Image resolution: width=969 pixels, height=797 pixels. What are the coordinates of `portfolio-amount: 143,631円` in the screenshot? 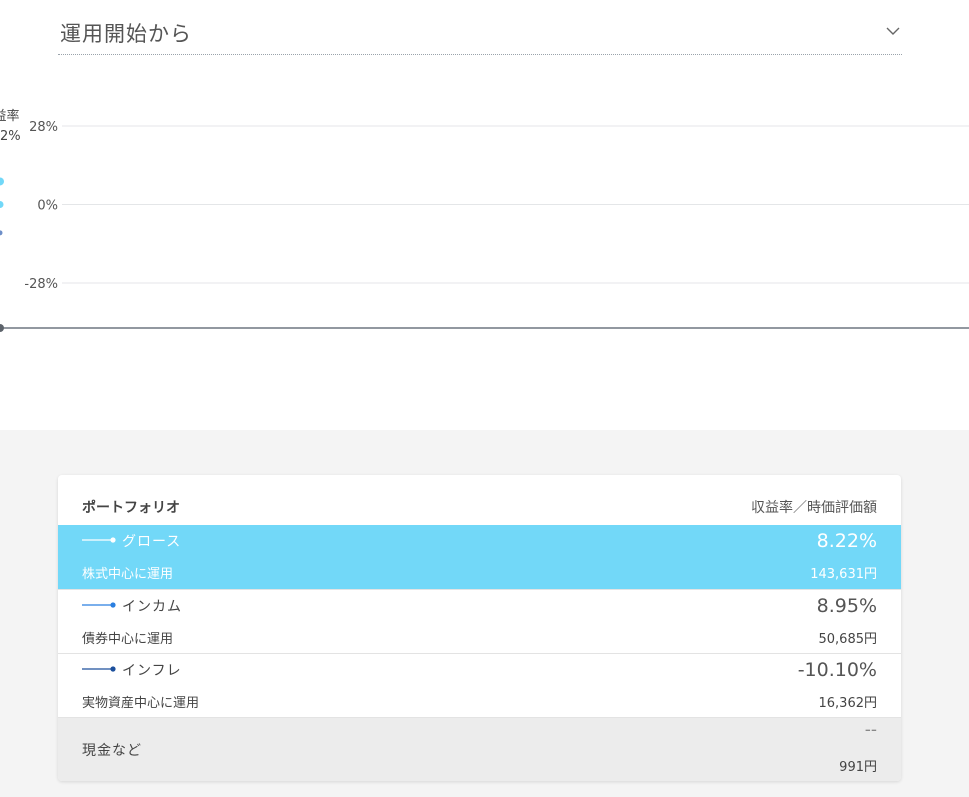 It's located at (843, 574).